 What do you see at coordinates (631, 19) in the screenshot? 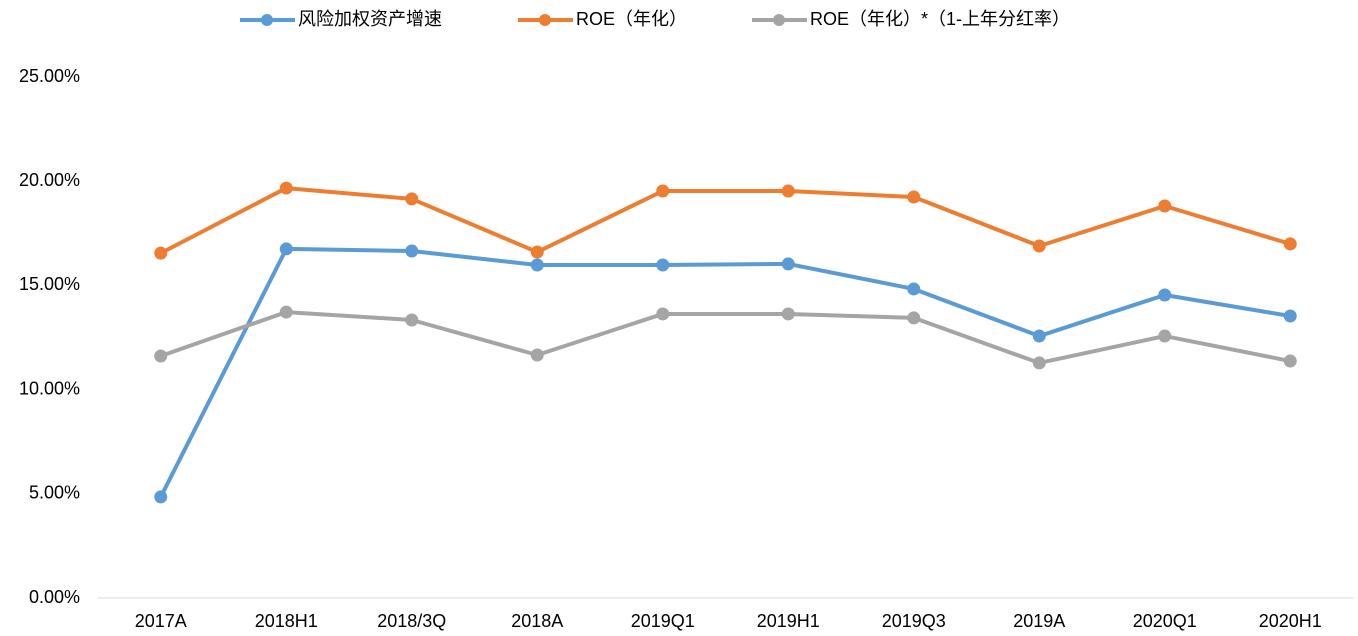
I see `legend-label: ROE（年化）` at bounding box center [631, 19].